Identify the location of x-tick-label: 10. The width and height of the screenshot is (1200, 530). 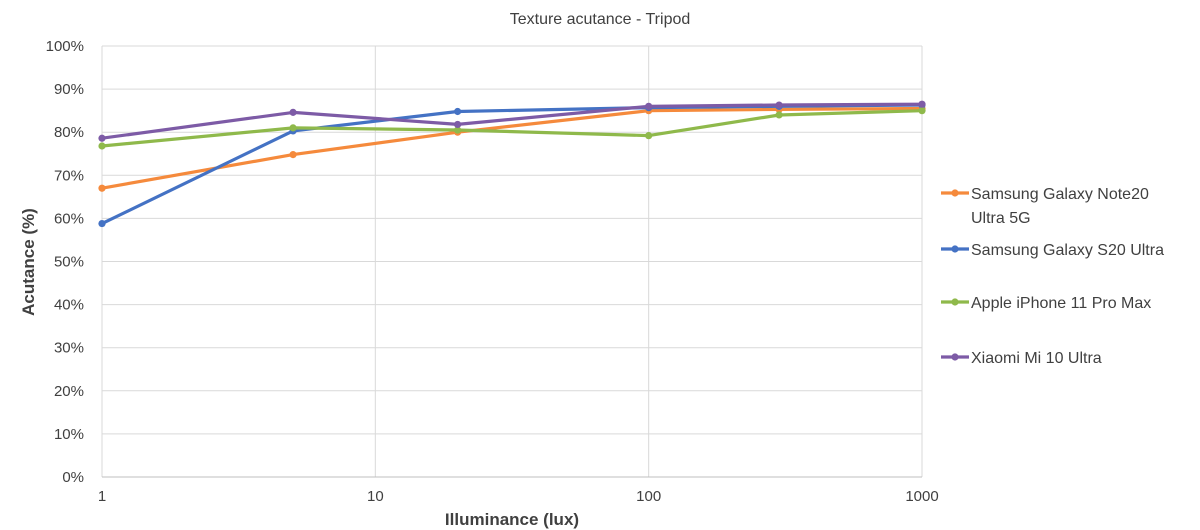
(375, 496).